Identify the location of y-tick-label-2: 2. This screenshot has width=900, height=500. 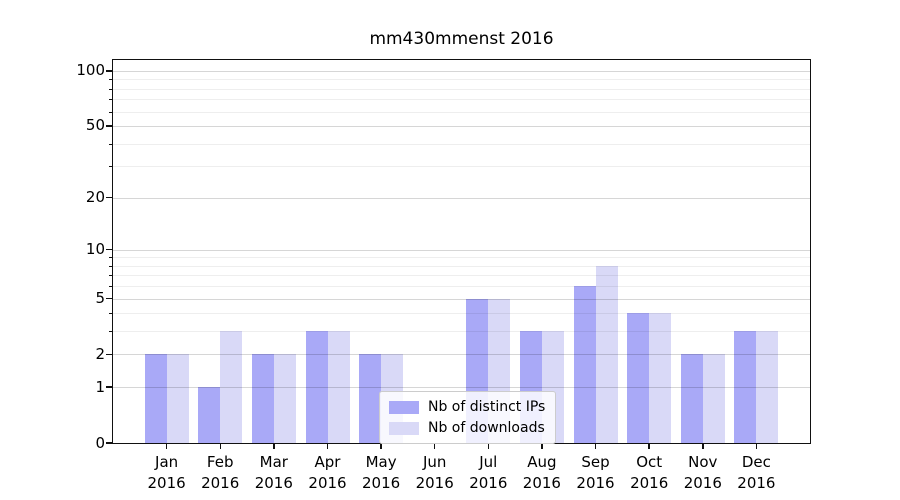
(100, 353).